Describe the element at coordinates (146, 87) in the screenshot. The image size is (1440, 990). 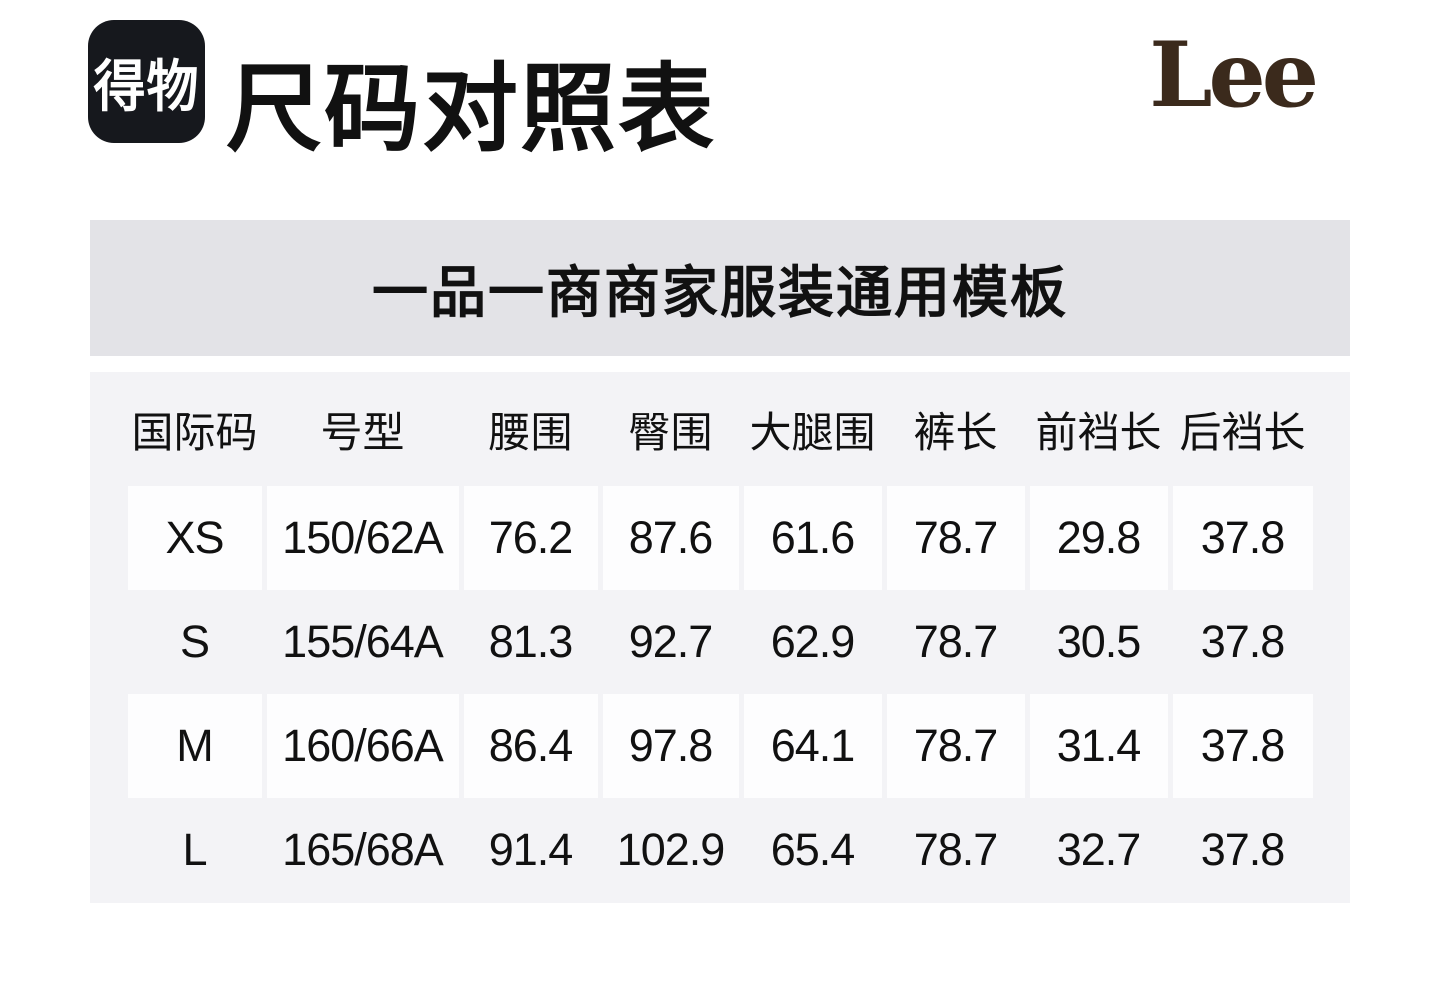
I see `dewu-logo-text: 得物` at that location.